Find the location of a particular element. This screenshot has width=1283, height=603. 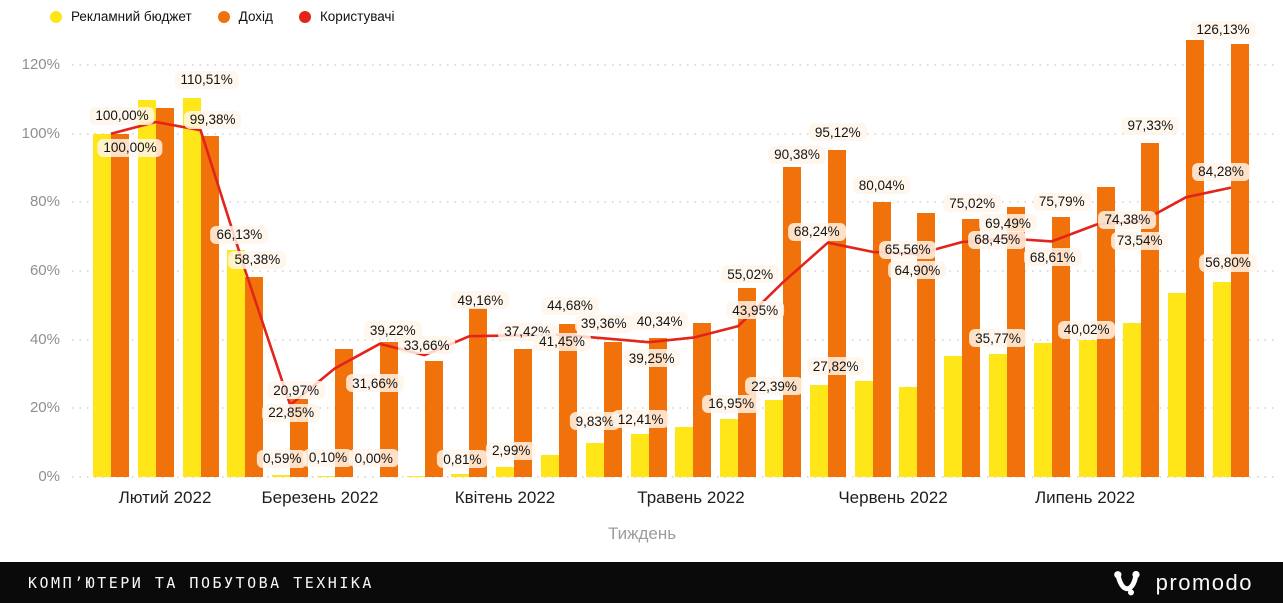

legend-item-budget: Рекламний бюджет is located at coordinates (121, 16).